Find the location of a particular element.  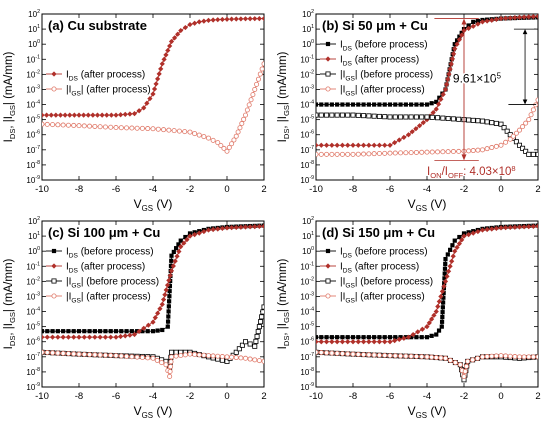

x-tick-label: 2 is located at coordinates (537, 189).